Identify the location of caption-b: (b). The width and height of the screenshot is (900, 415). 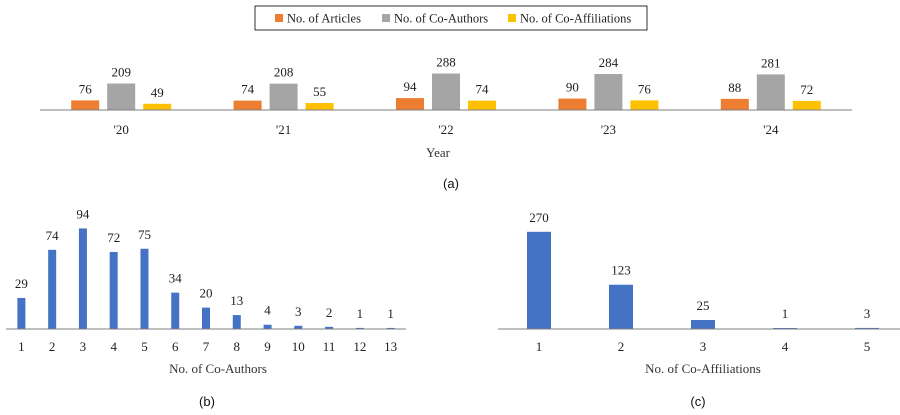
(207, 401).